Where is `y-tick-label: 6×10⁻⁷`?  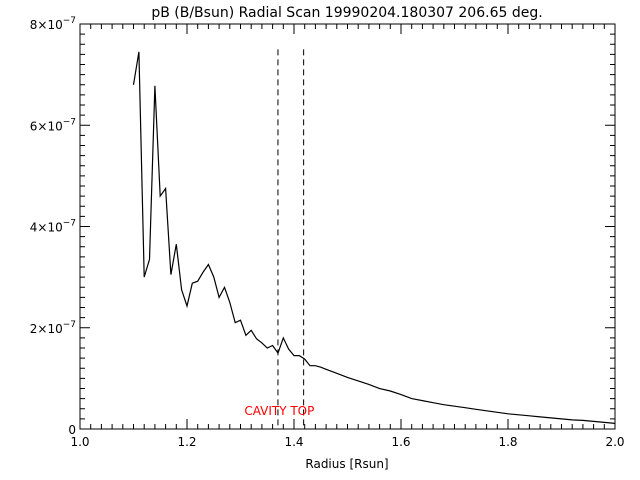
y-tick-label: 6×10⁻⁷ is located at coordinates (53, 125).